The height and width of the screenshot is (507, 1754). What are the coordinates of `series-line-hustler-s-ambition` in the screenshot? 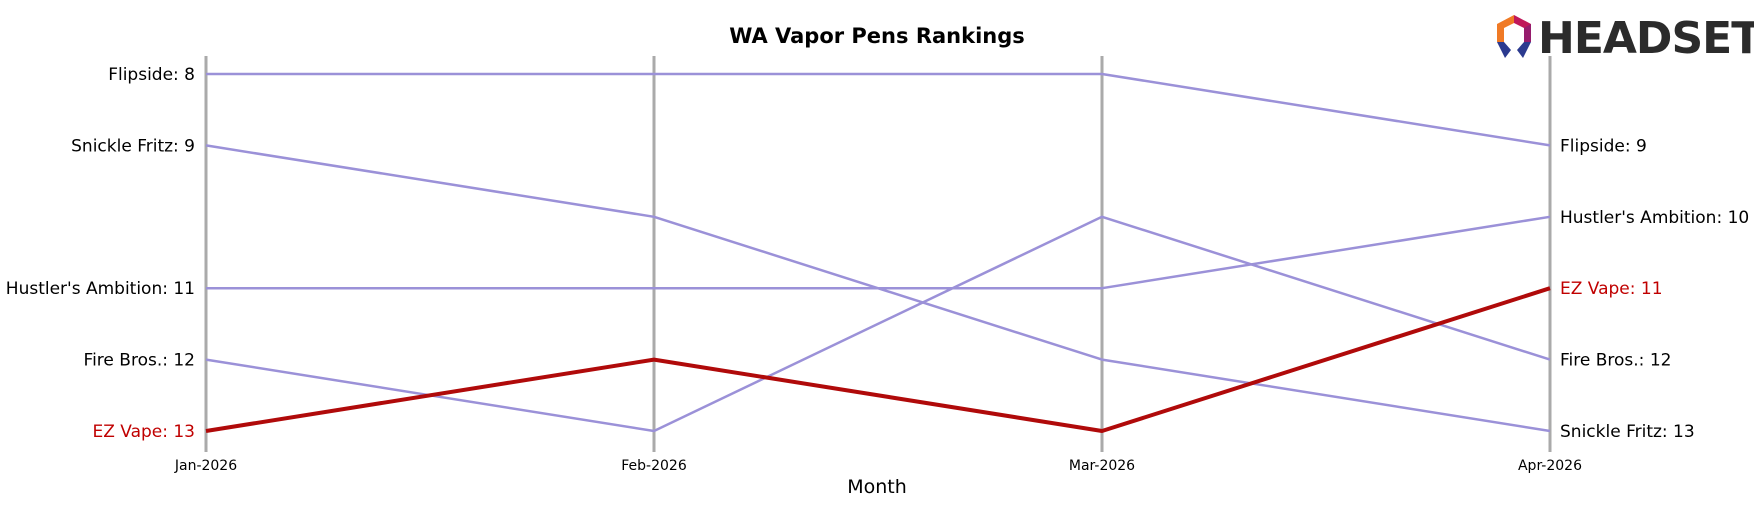 It's located at (878, 252).